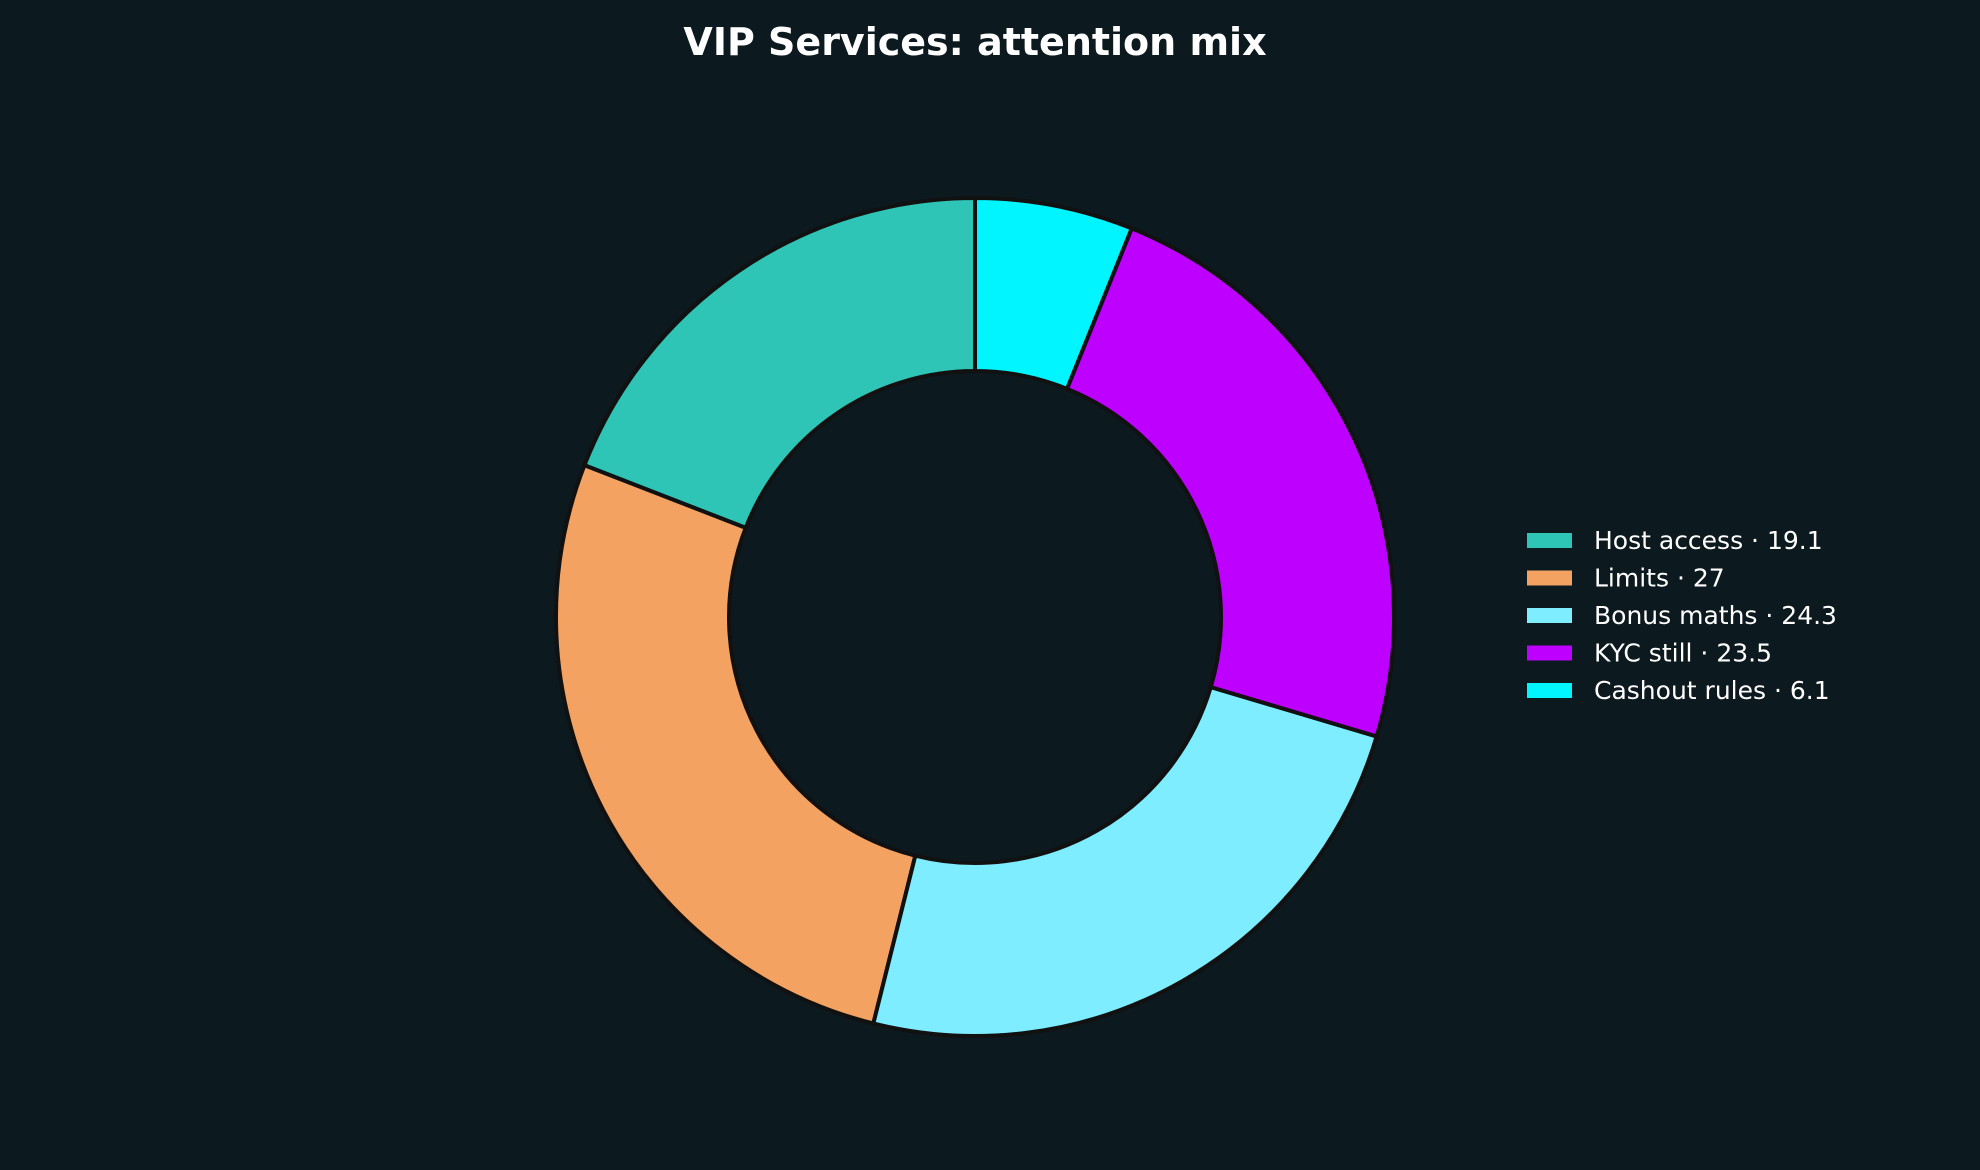  I want to click on slice-bonus-maths, so click(1125, 861).